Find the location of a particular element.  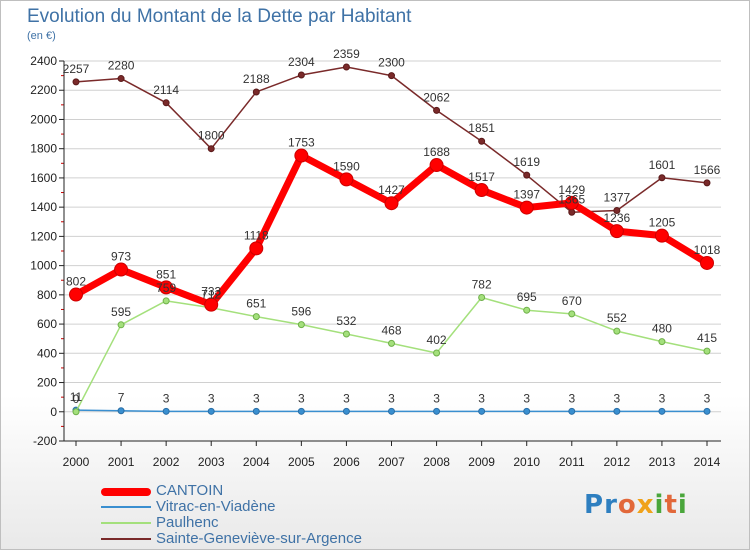

data-label-paulhenc: 480 is located at coordinates (662, 329).